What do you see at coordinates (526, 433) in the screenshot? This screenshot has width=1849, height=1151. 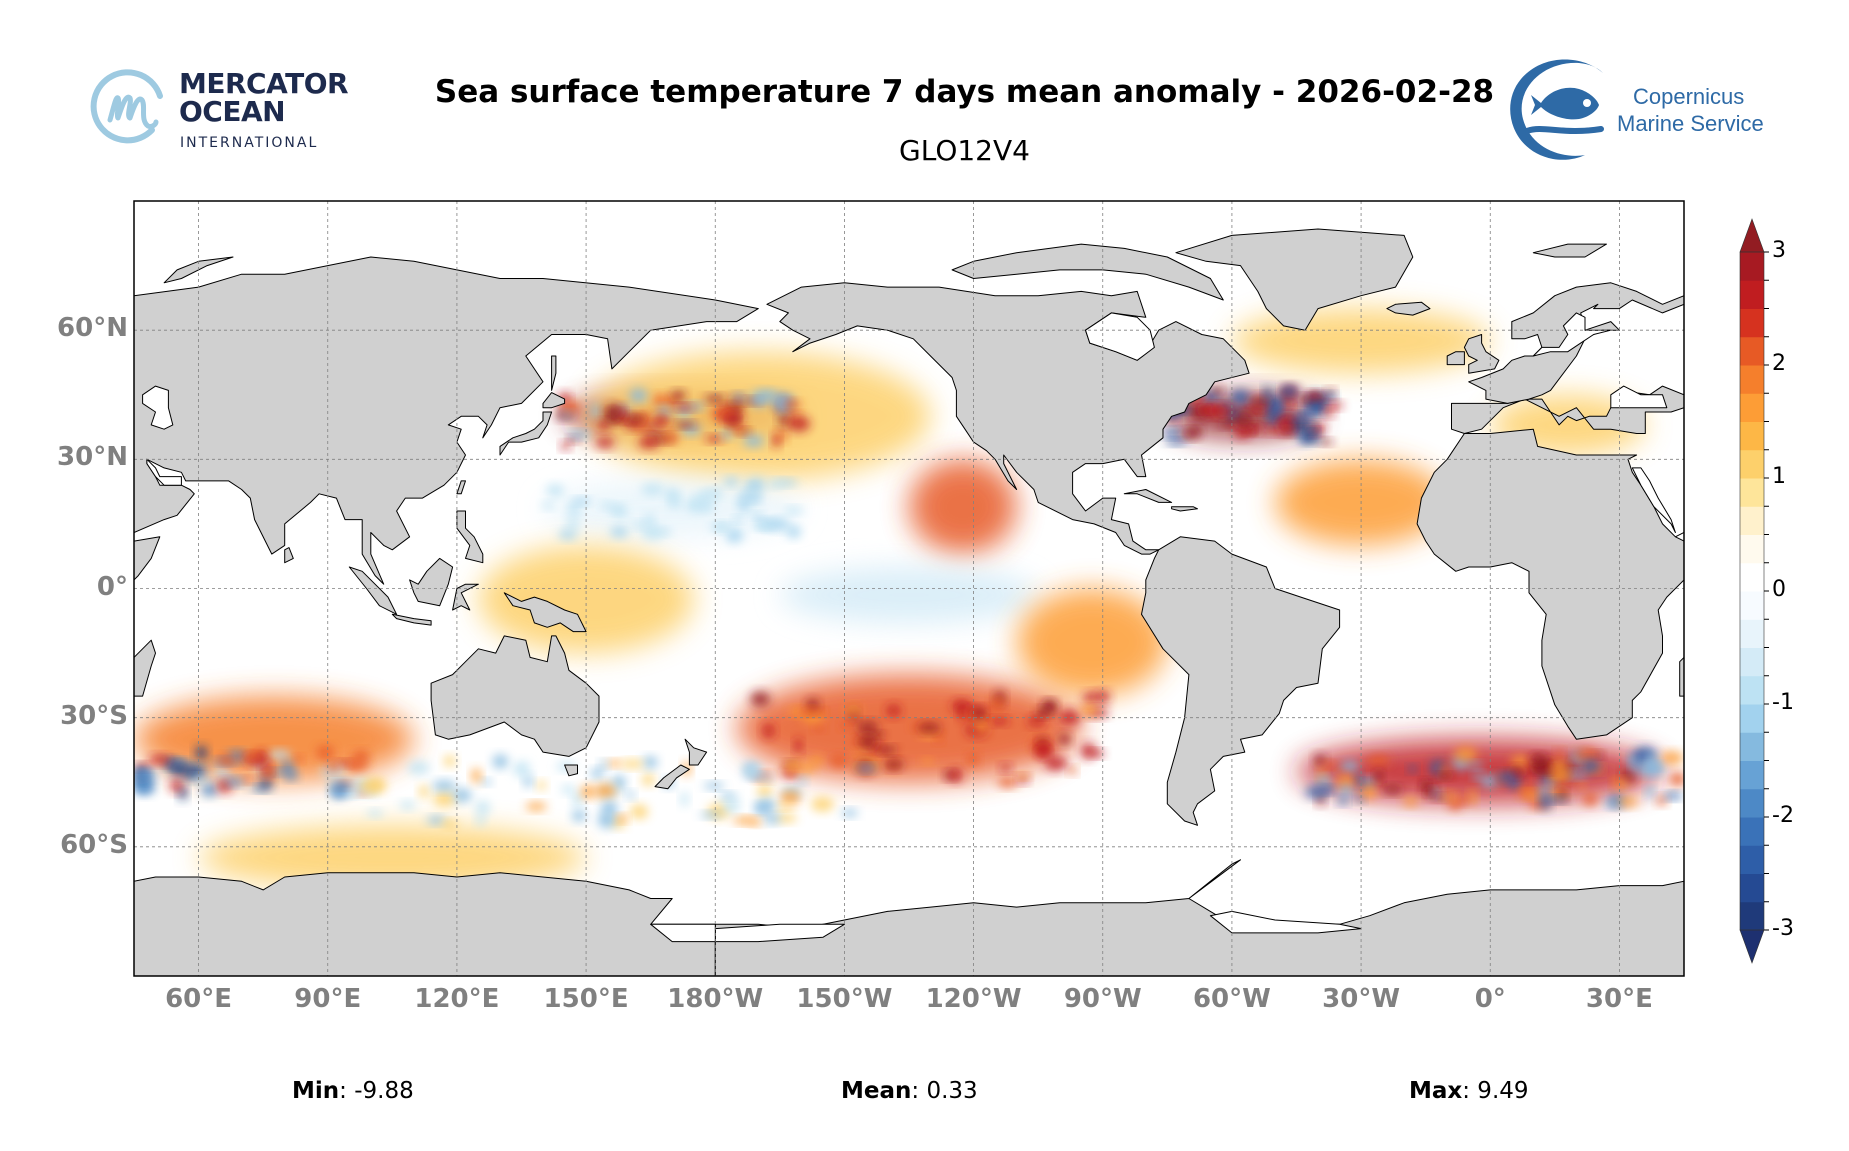 I see `land-japan` at bounding box center [526, 433].